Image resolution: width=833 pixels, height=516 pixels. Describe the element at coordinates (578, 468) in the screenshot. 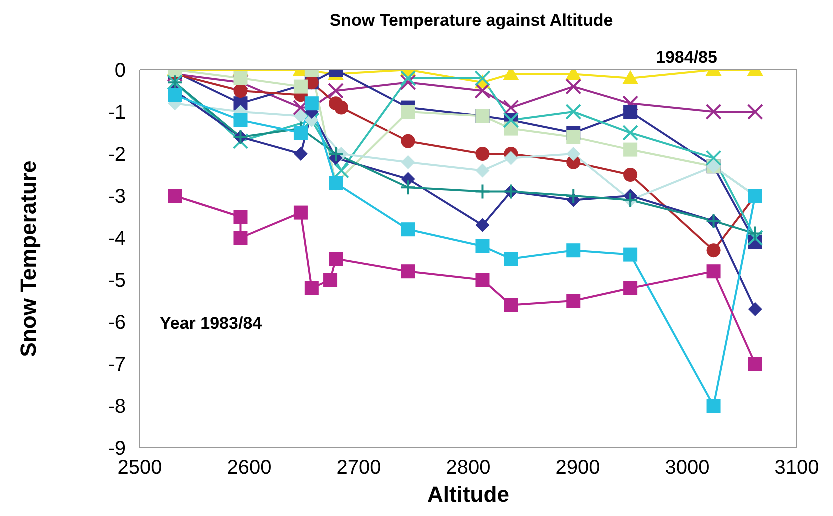

I see `x-tick-label: 2900` at that location.